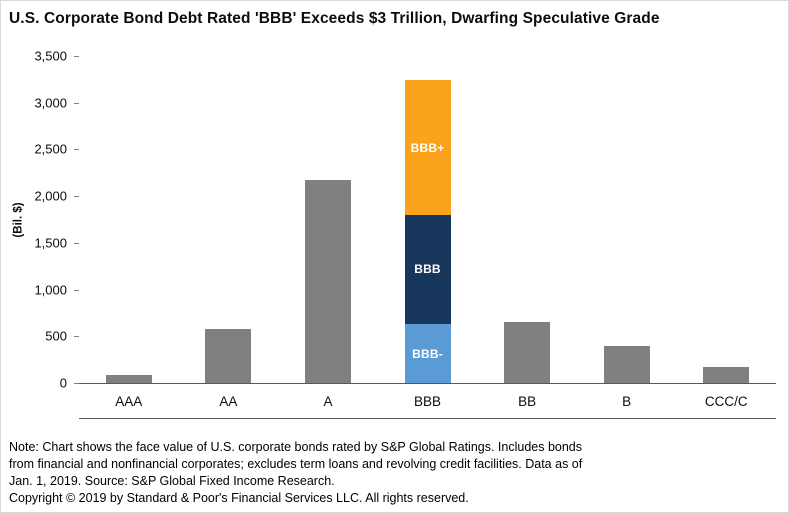 Image resolution: width=789 pixels, height=513 pixels. I want to click on y-tick-label: 3,500, so click(50, 56).